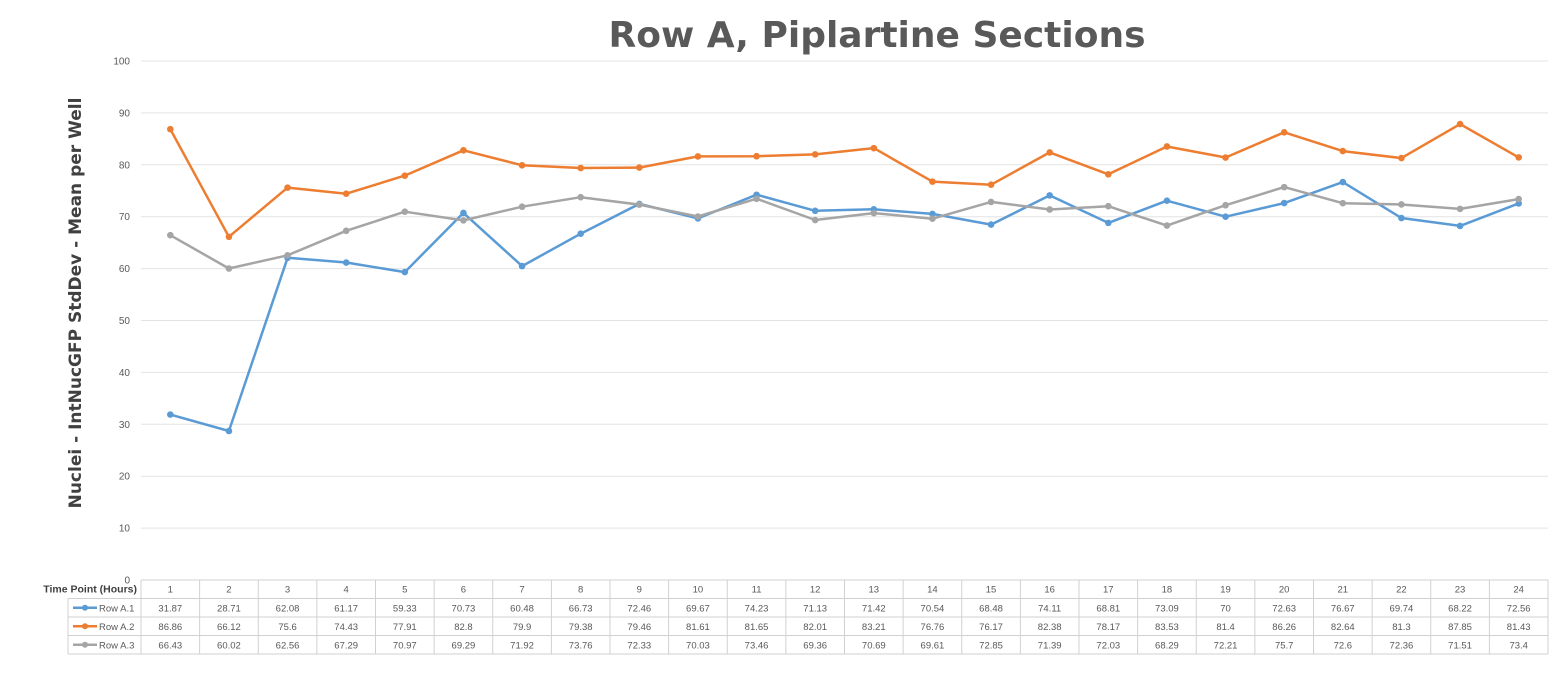 This screenshot has height=674, width=1563. I want to click on y-tick-label: 90, so click(125, 113).